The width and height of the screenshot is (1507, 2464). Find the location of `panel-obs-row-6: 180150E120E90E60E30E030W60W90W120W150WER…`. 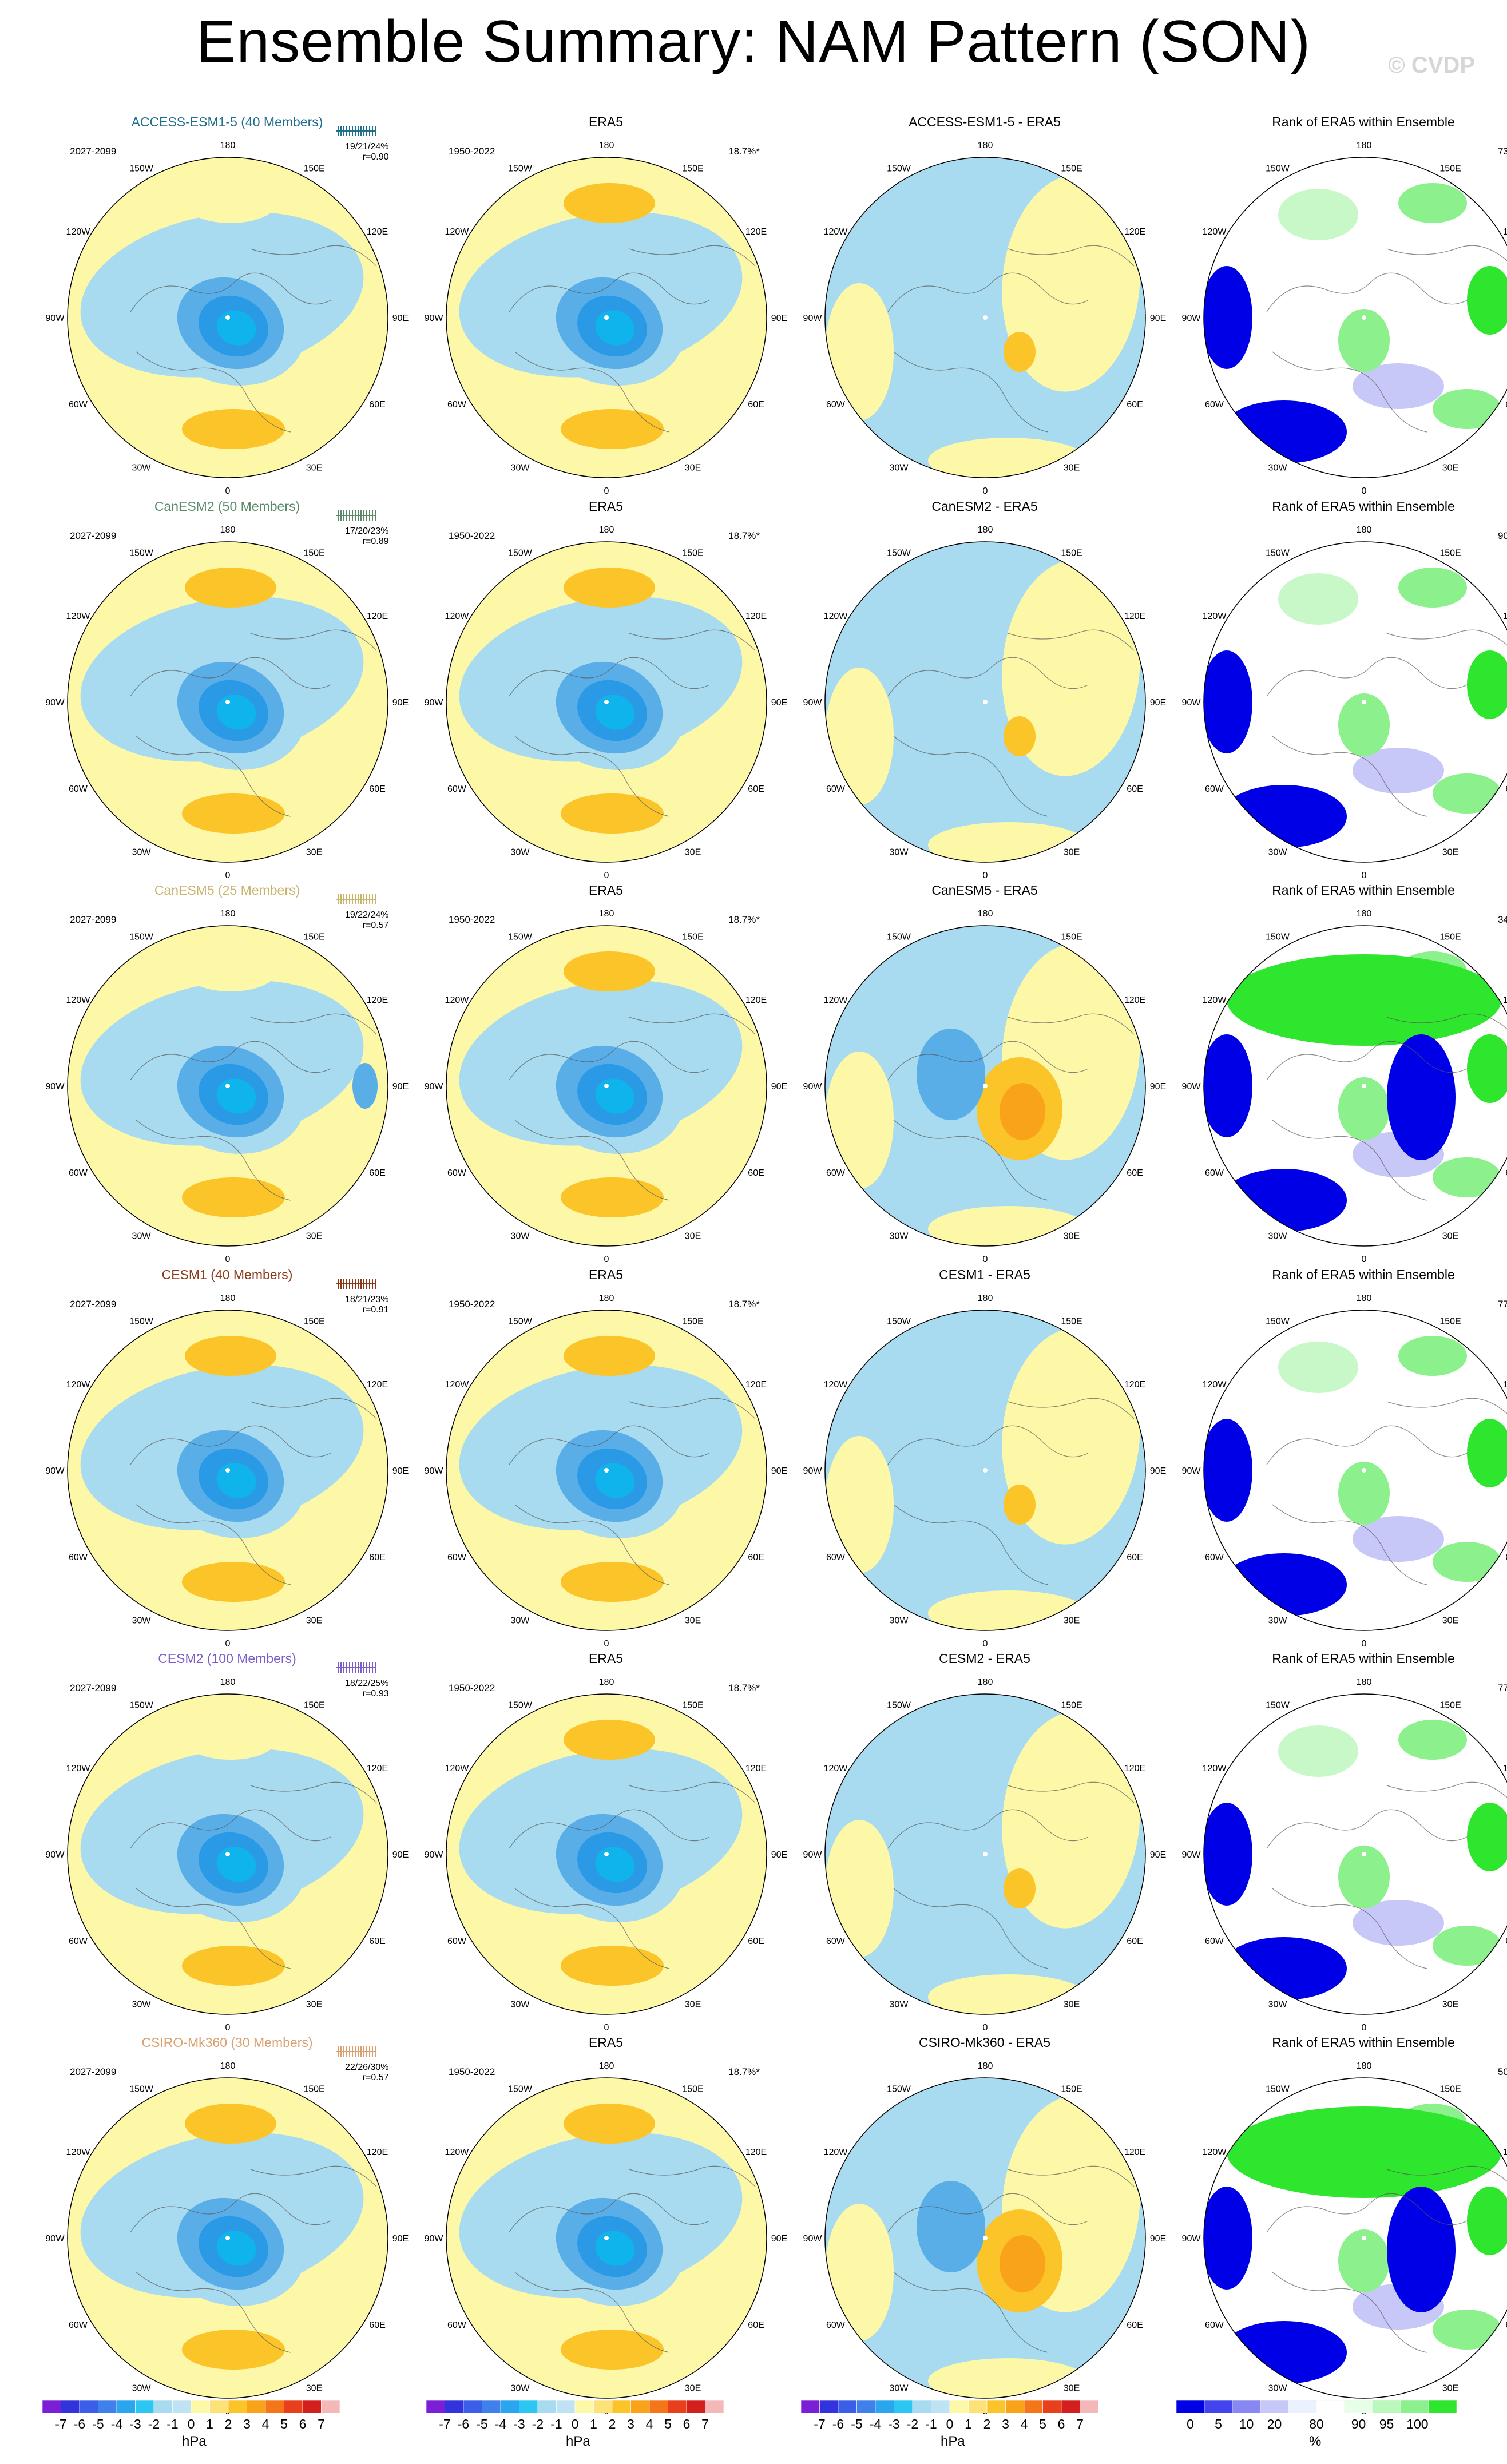

panel-obs-row-6: 180150E120E90E60E30E030W60W90W120W150WER… is located at coordinates (606, 2226).